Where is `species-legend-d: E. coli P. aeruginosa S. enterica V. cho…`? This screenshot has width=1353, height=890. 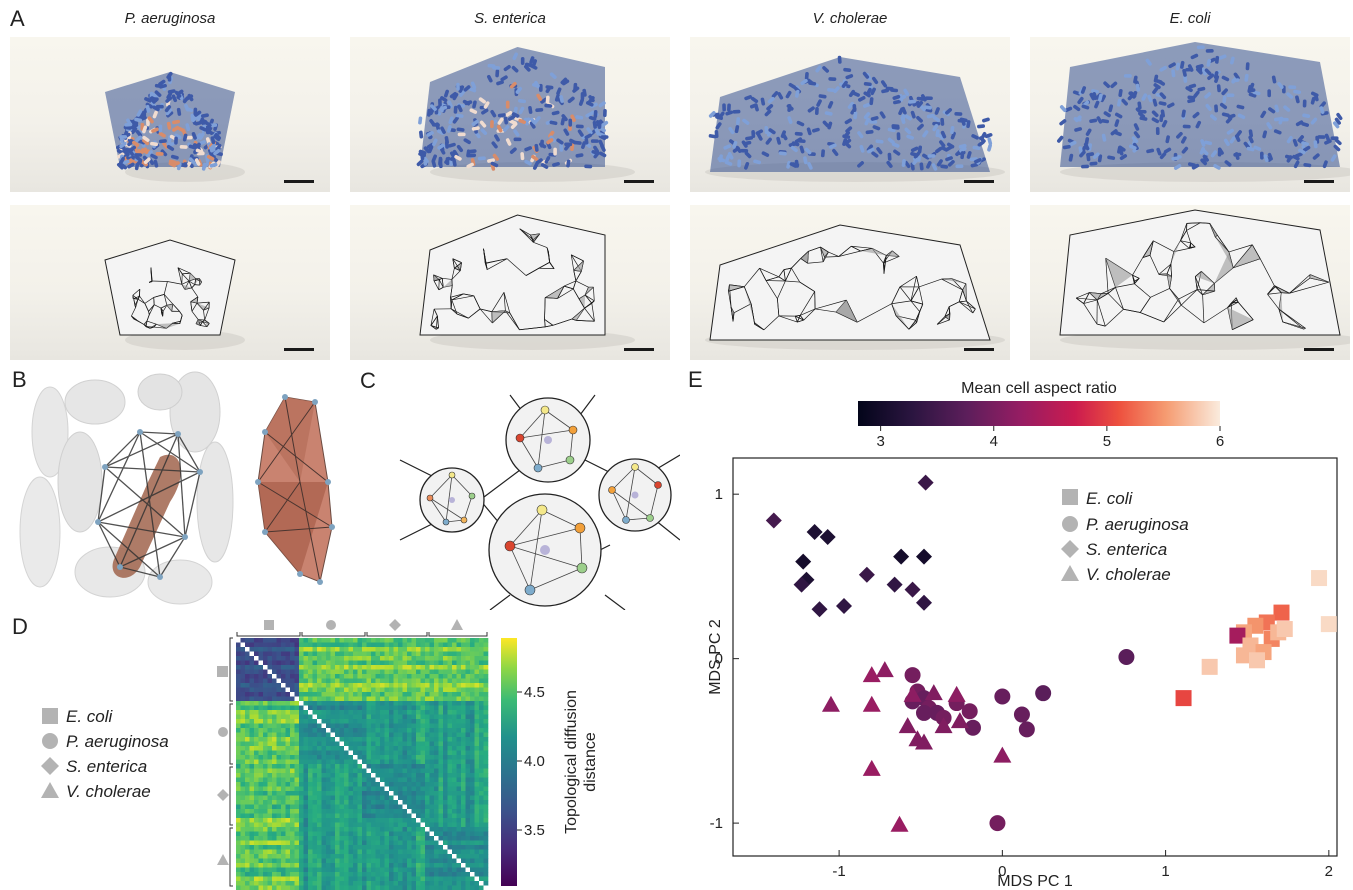
species-legend-d: E. coli P. aeruginosa S. enterica V. cho… is located at coordinates (105, 754).